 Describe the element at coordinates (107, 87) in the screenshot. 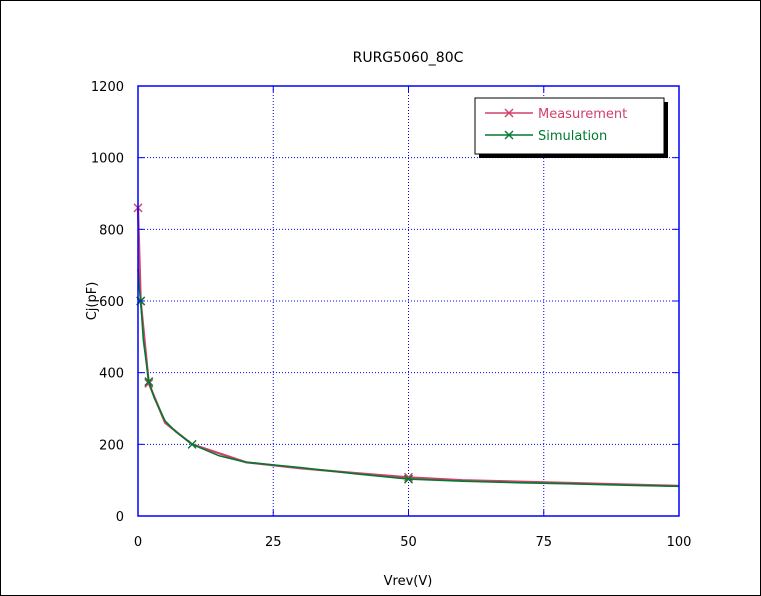

I see `y-tick-label: 1200` at that location.